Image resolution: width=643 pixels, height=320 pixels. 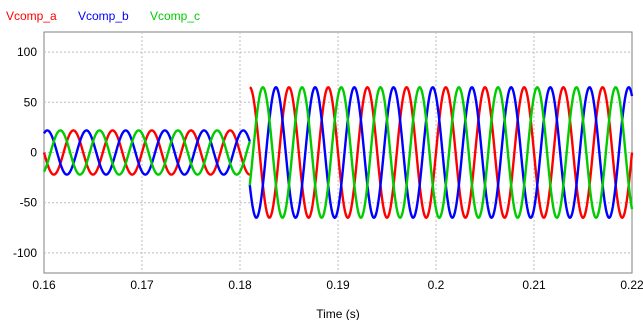 I want to click on x-tick-label: 0.22, so click(x=631, y=285).